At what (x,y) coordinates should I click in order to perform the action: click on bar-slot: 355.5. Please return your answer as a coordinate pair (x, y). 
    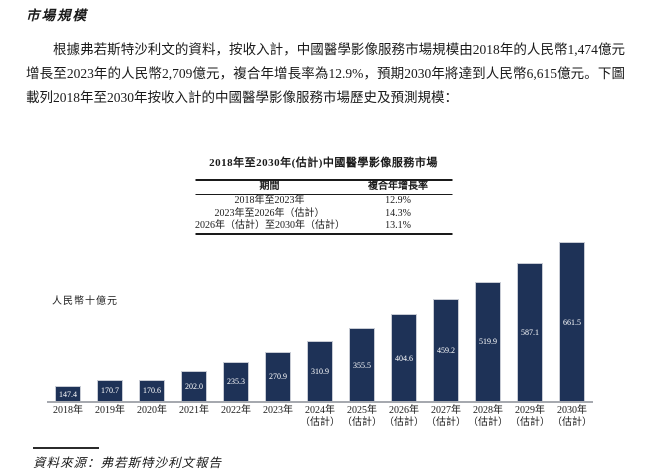
    Looking at the image, I should click on (362, 364).